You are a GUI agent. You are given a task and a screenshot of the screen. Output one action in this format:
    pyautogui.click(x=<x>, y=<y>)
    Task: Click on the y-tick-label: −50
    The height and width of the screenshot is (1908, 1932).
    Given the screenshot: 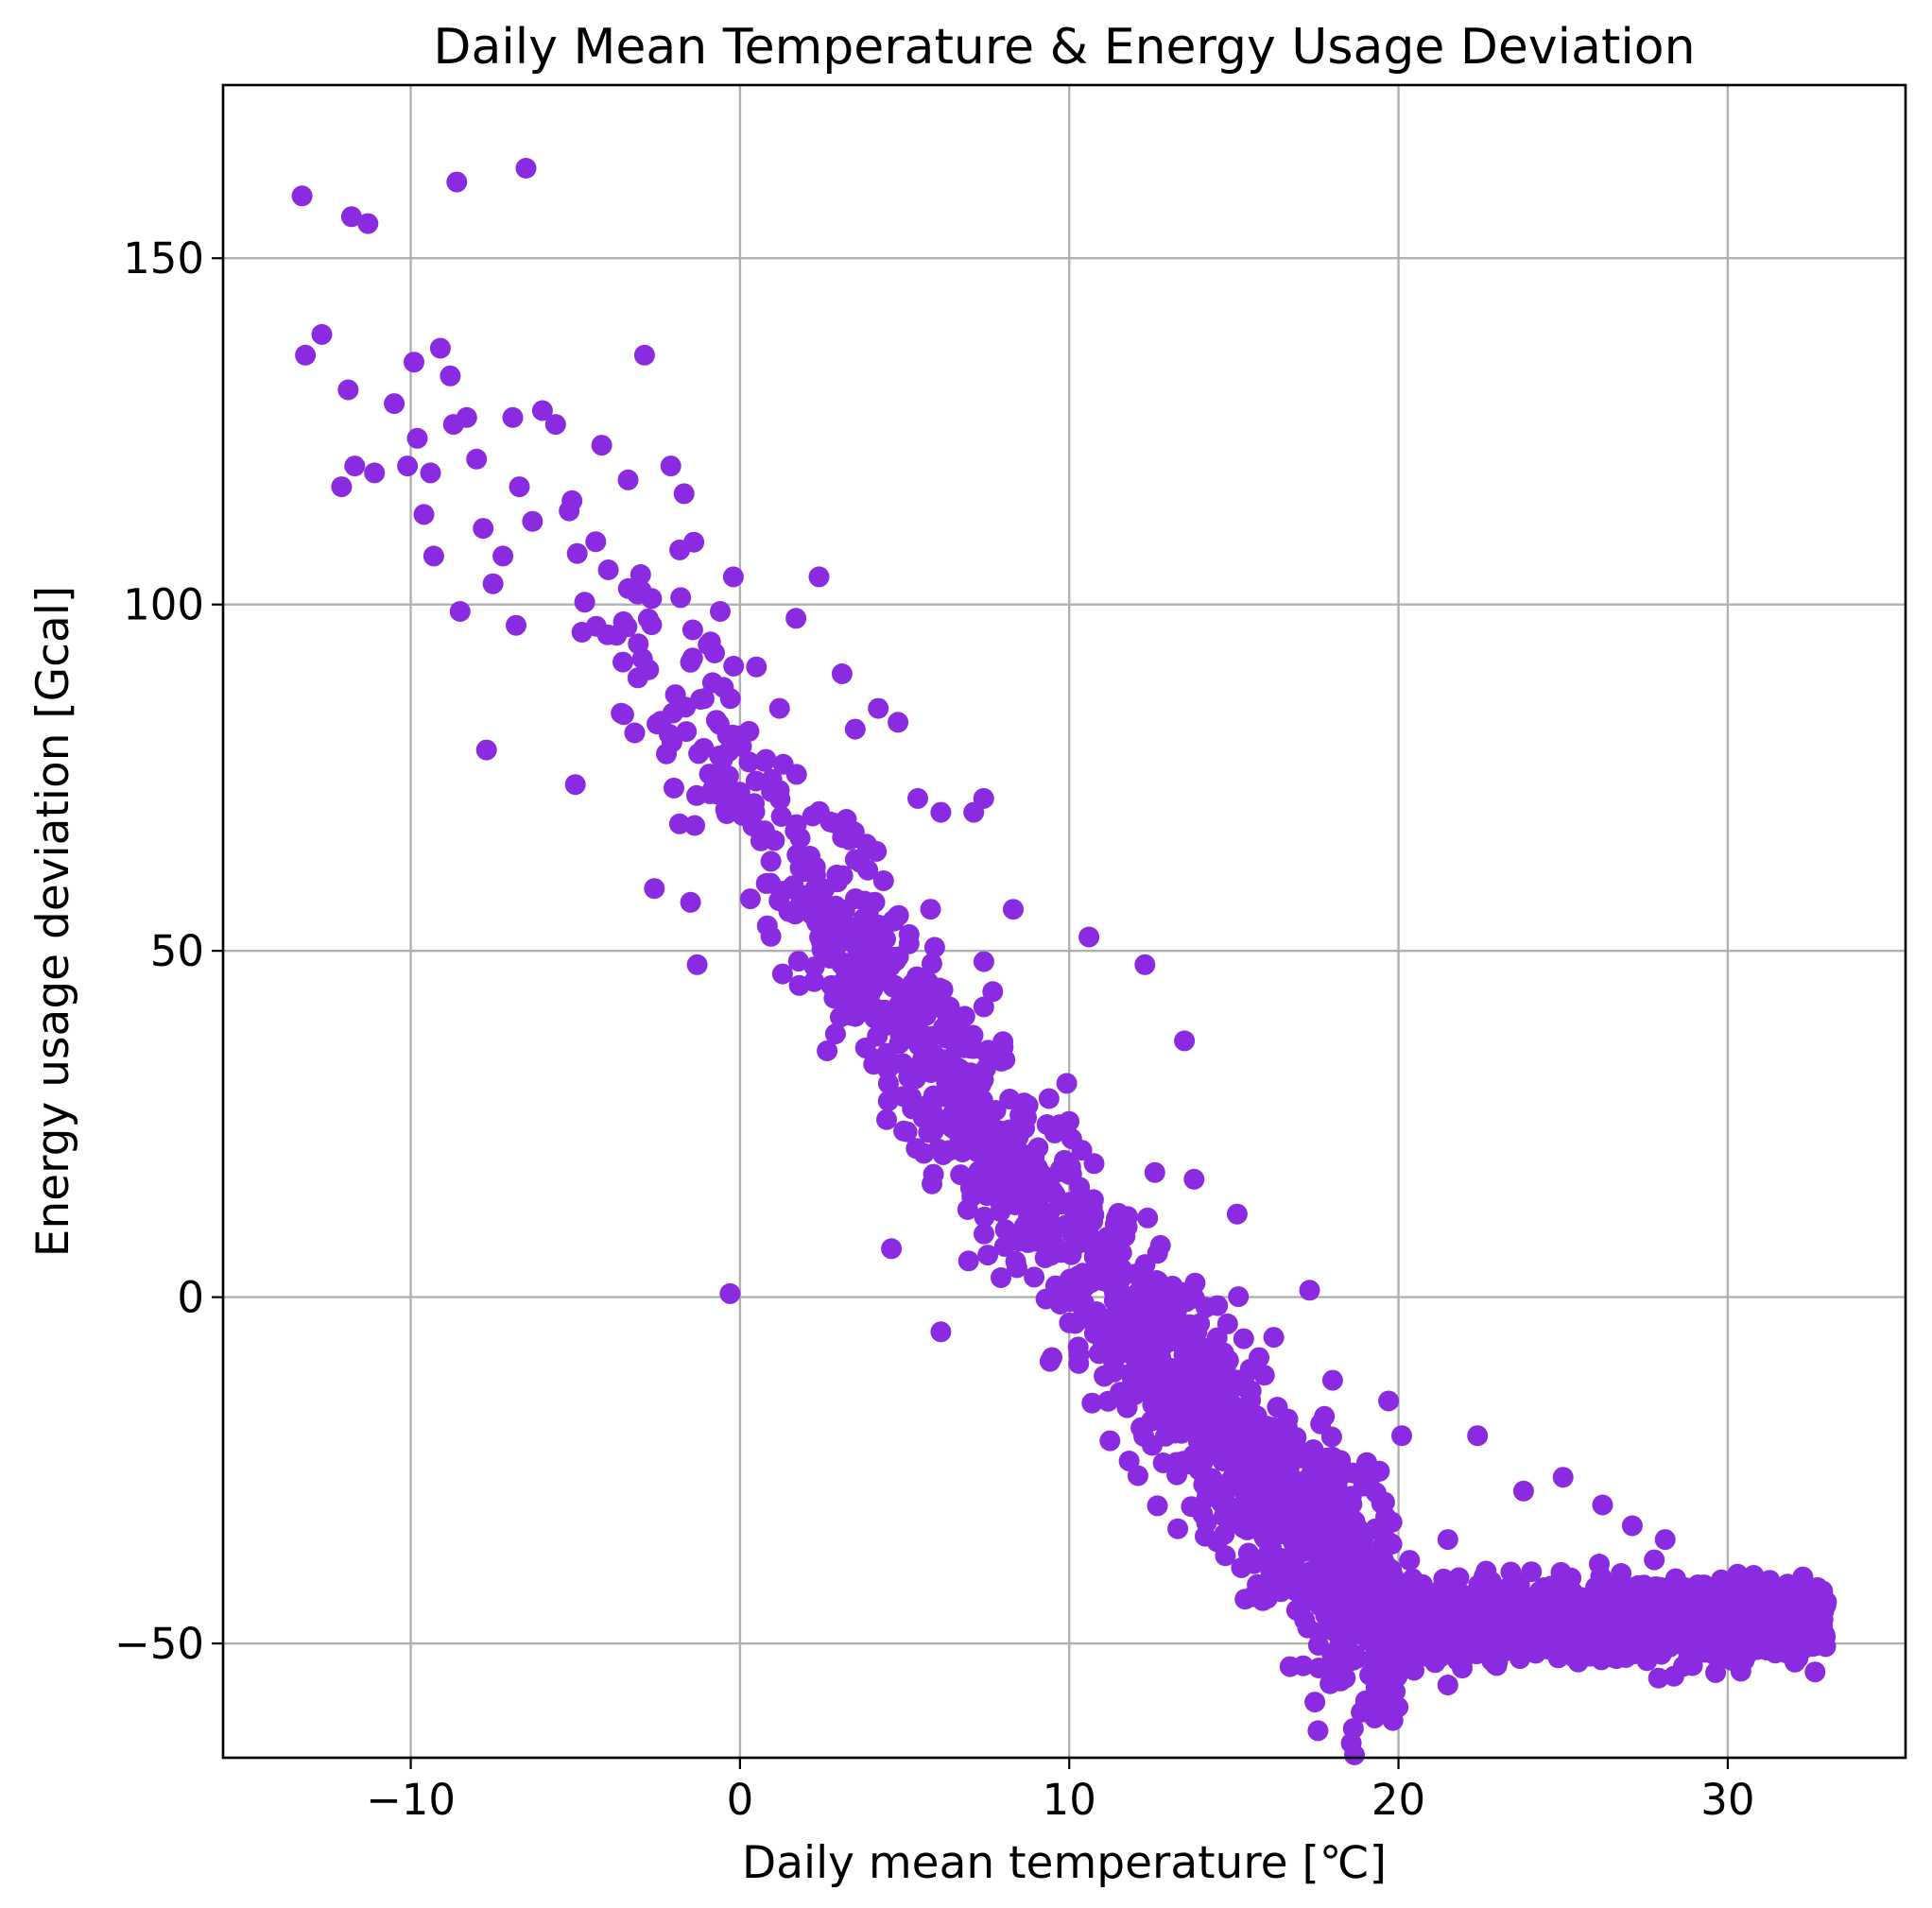 What is the action you would take?
    pyautogui.click(x=159, y=1644)
    